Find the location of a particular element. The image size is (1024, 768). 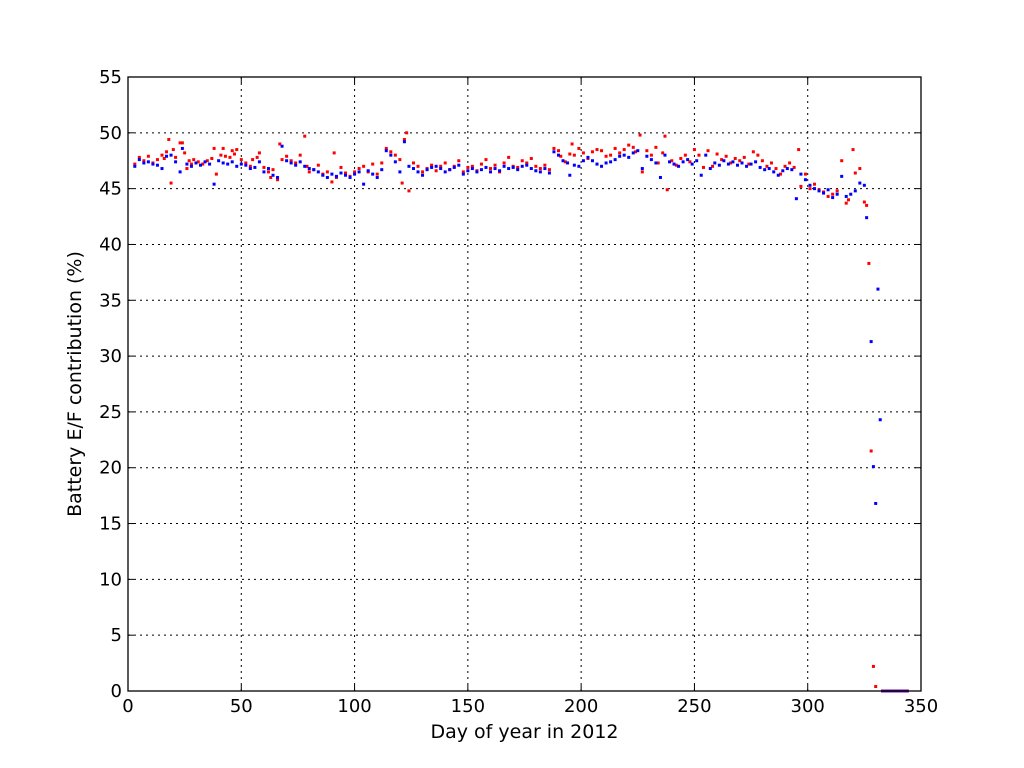

x-tick-label: 50 is located at coordinates (241, 706).